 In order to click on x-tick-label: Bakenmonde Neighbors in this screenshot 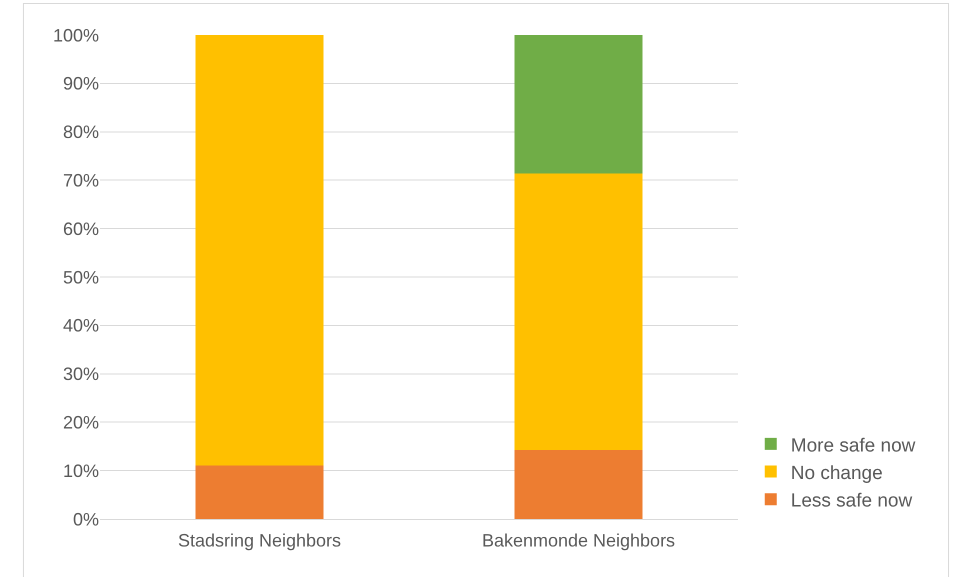, I will do `click(579, 540)`.